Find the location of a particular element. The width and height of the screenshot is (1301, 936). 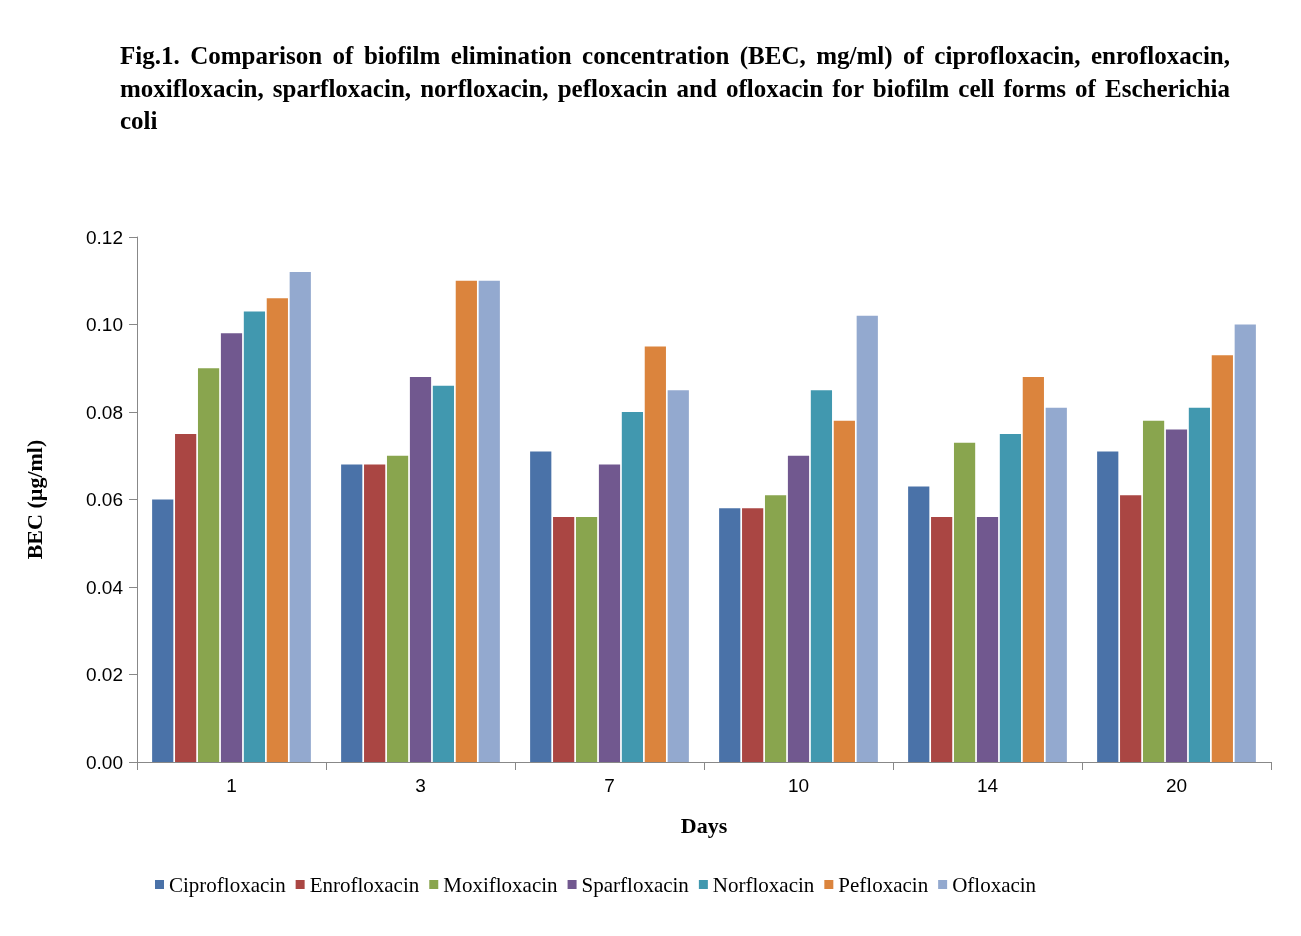

x-tick-label: 14 is located at coordinates (987, 785).